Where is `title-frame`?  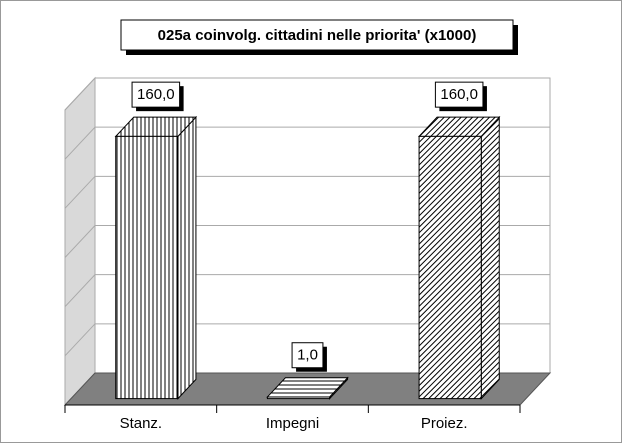 title-frame is located at coordinates (317, 35).